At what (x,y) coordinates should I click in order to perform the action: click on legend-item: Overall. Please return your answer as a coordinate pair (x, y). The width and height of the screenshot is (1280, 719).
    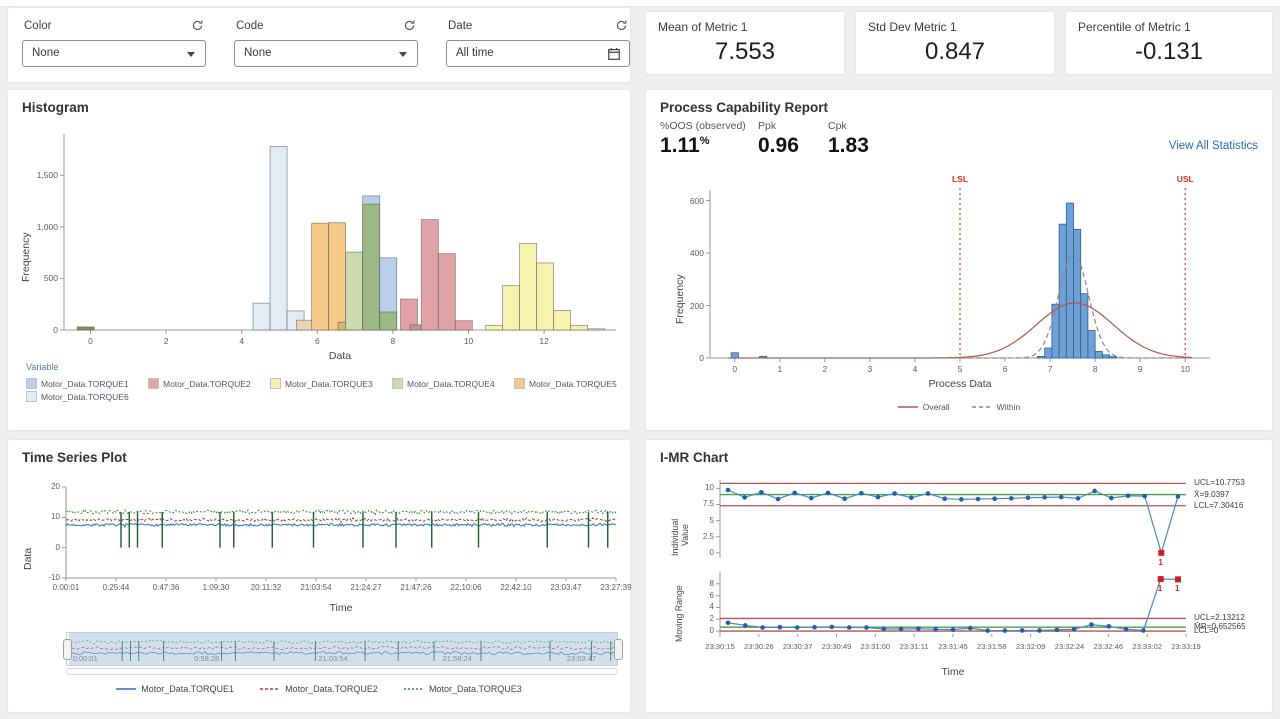
    Looking at the image, I should click on (923, 407).